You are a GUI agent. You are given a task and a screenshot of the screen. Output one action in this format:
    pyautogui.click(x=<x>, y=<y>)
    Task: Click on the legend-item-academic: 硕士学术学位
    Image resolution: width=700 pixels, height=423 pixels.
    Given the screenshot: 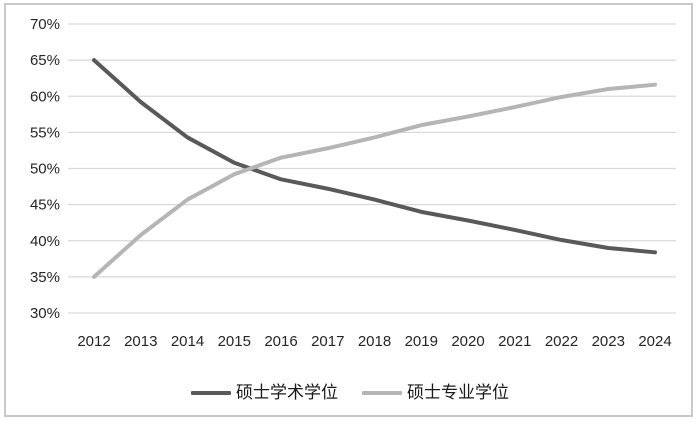 What is the action you would take?
    pyautogui.click(x=264, y=393)
    